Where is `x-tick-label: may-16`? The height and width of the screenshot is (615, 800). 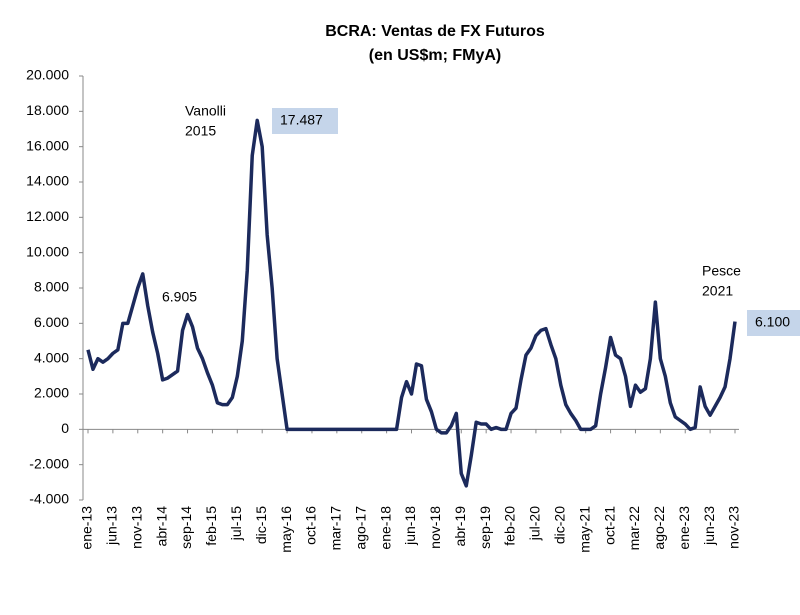 x-tick-label: may-16 is located at coordinates (286, 529).